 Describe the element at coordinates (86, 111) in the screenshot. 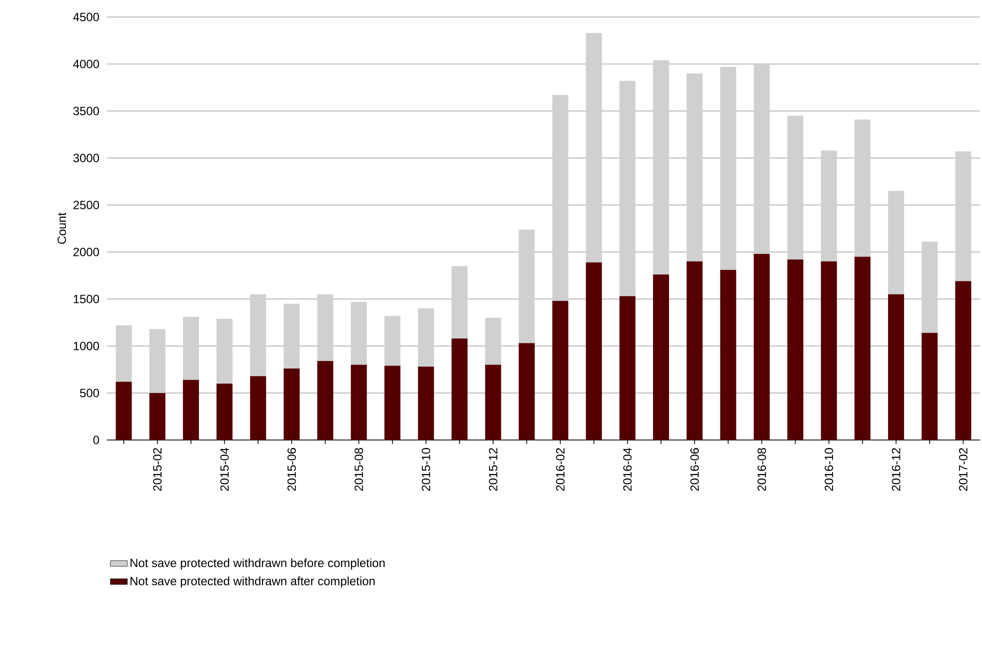

I see `y-tick-label: 3500` at that location.